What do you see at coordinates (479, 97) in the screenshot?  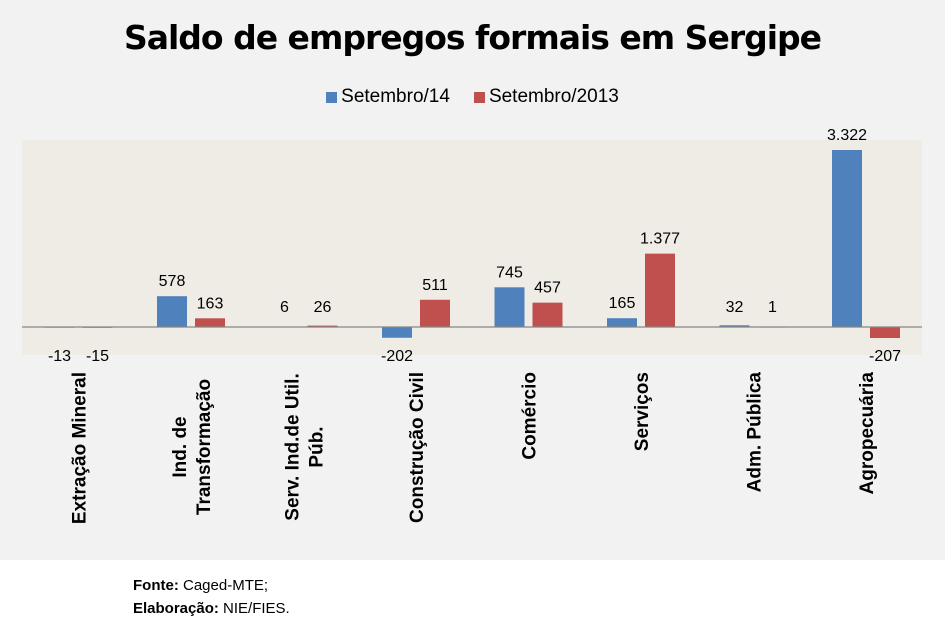 I see `legend-swatch-setembro-2013` at bounding box center [479, 97].